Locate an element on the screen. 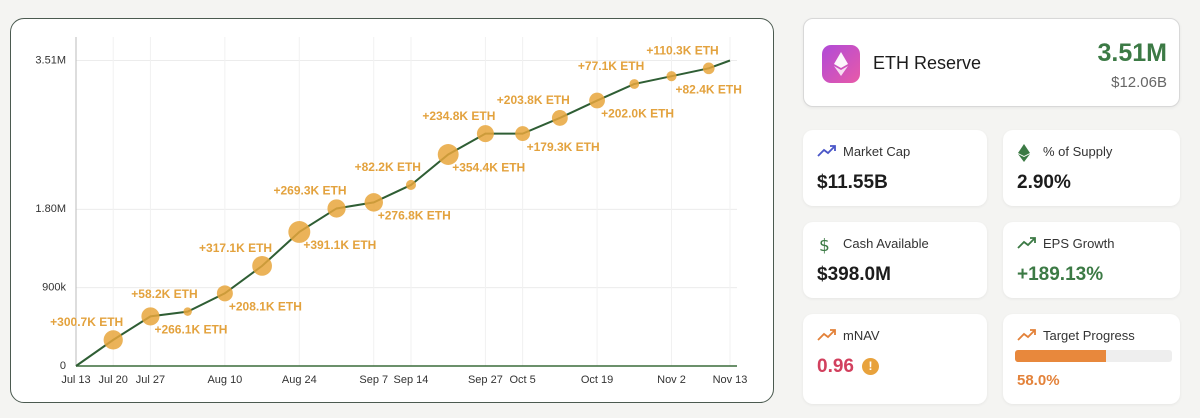  bubble-label: +202.0K ETH is located at coordinates (637, 114).